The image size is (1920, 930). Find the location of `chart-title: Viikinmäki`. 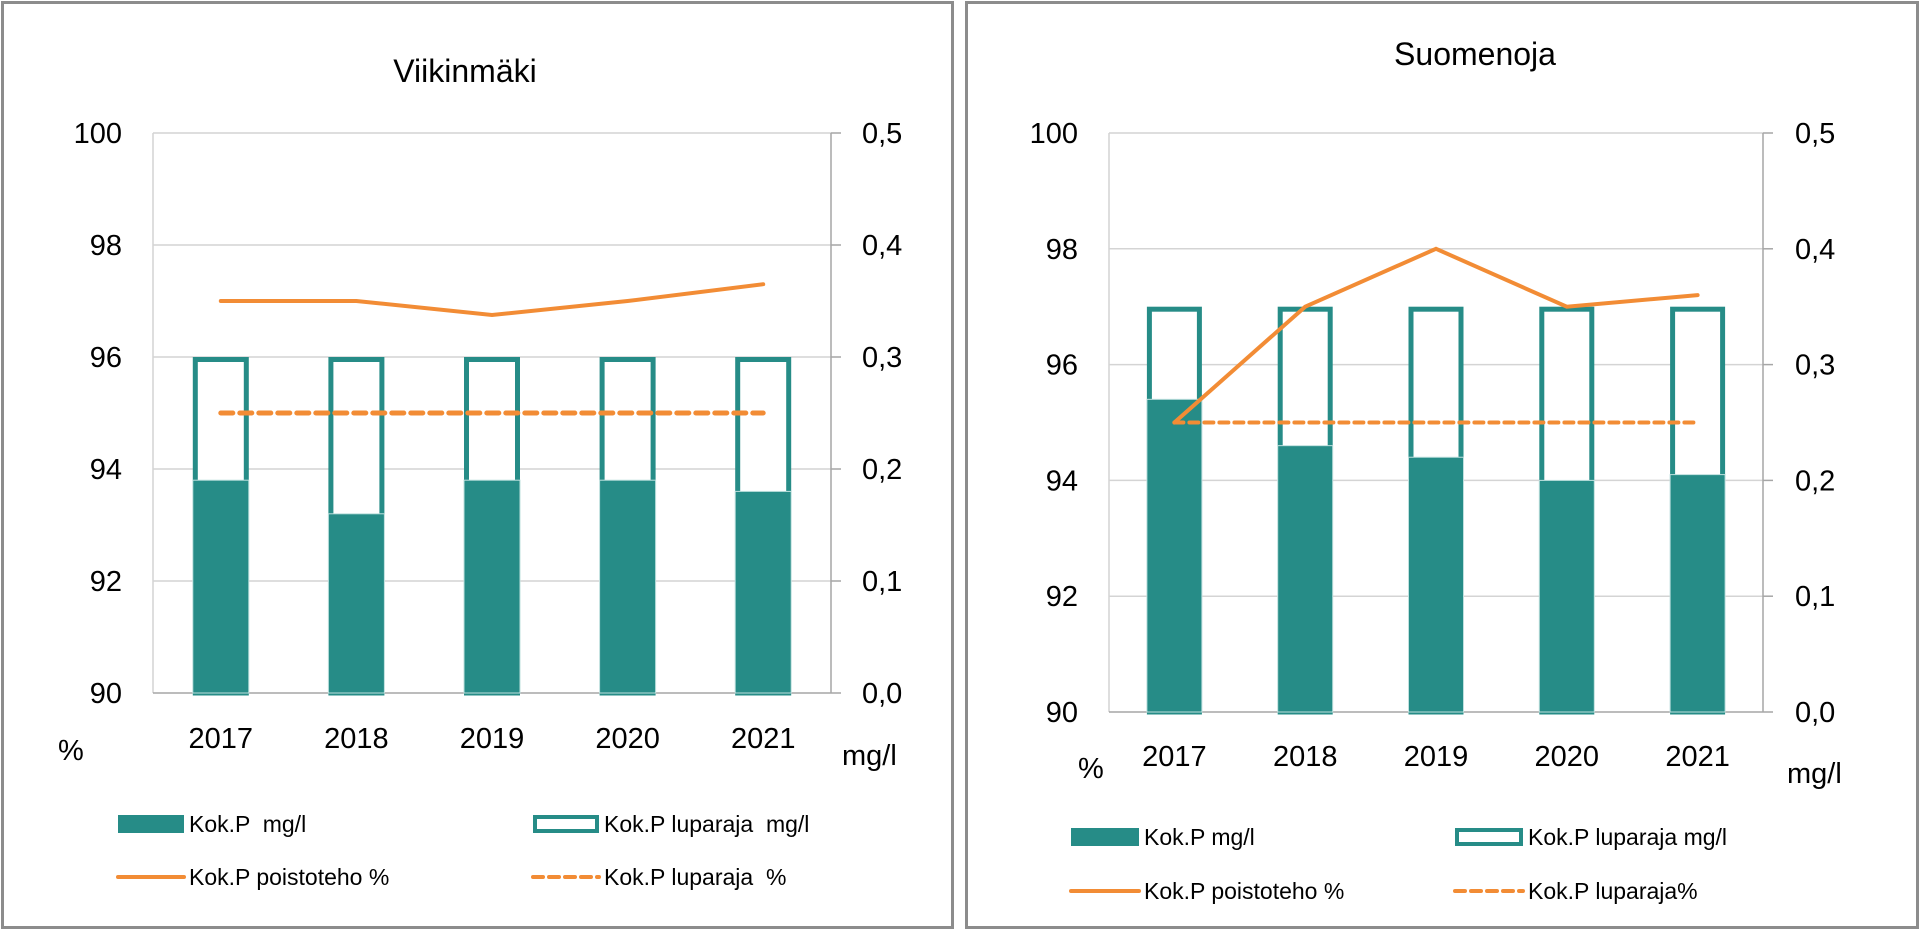

chart-title: Viikinmäki is located at coordinates (464, 71).